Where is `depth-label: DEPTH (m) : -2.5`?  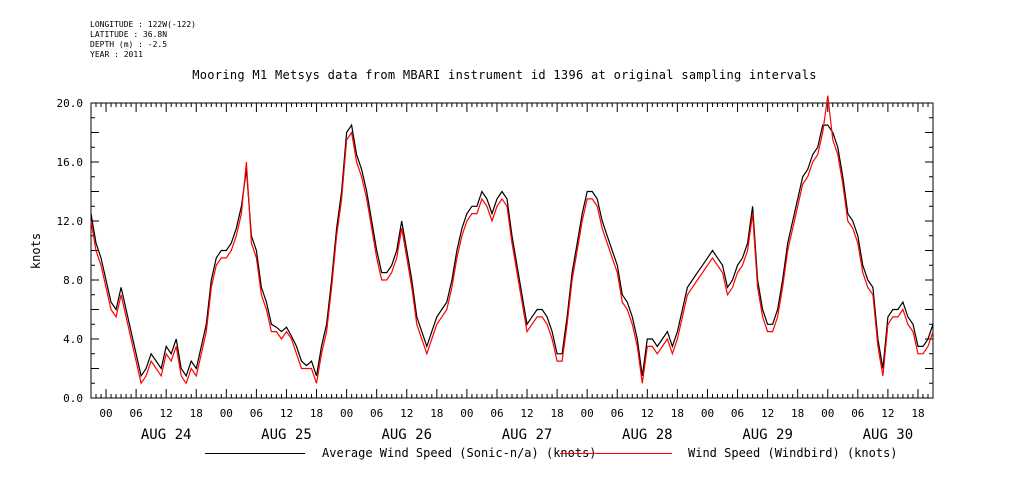
depth-label: DEPTH (m) : -2.5 is located at coordinates (129, 44).